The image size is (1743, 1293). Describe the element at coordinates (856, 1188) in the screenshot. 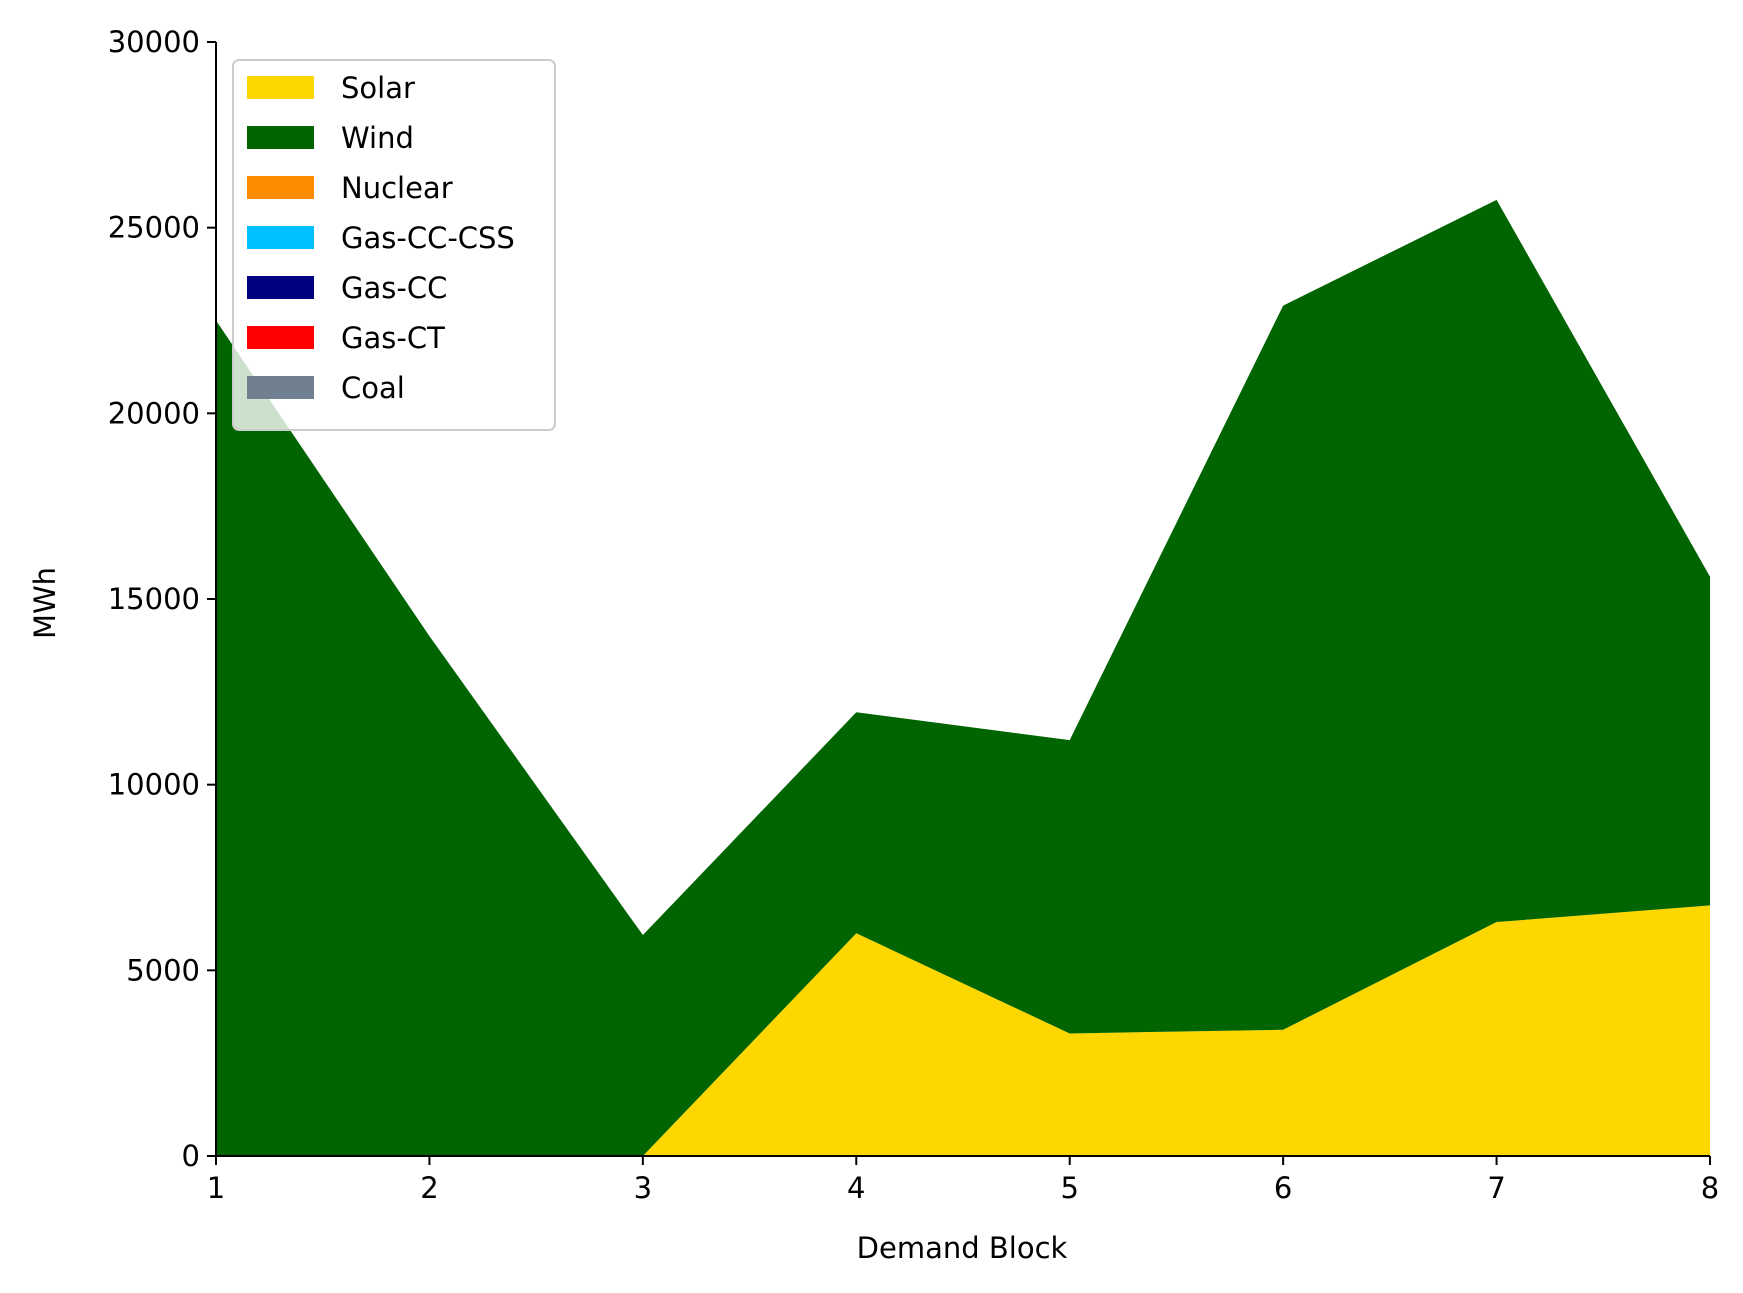

I see `x-tick-label: 4` at that location.